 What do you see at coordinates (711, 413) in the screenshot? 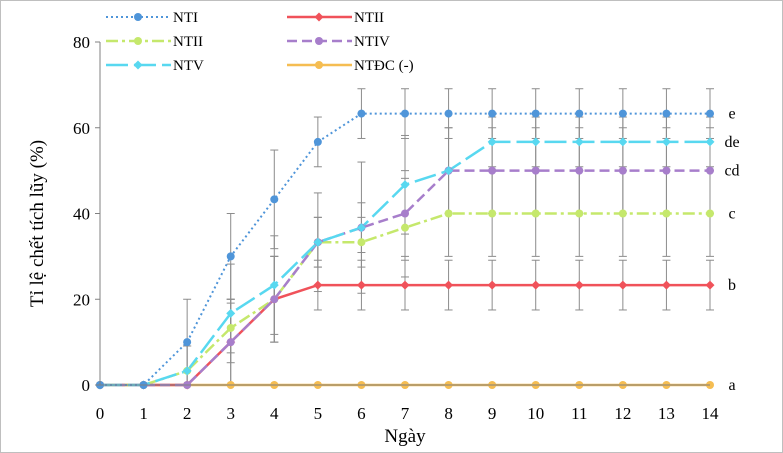
I see `x-tick-label: 14` at bounding box center [711, 413].